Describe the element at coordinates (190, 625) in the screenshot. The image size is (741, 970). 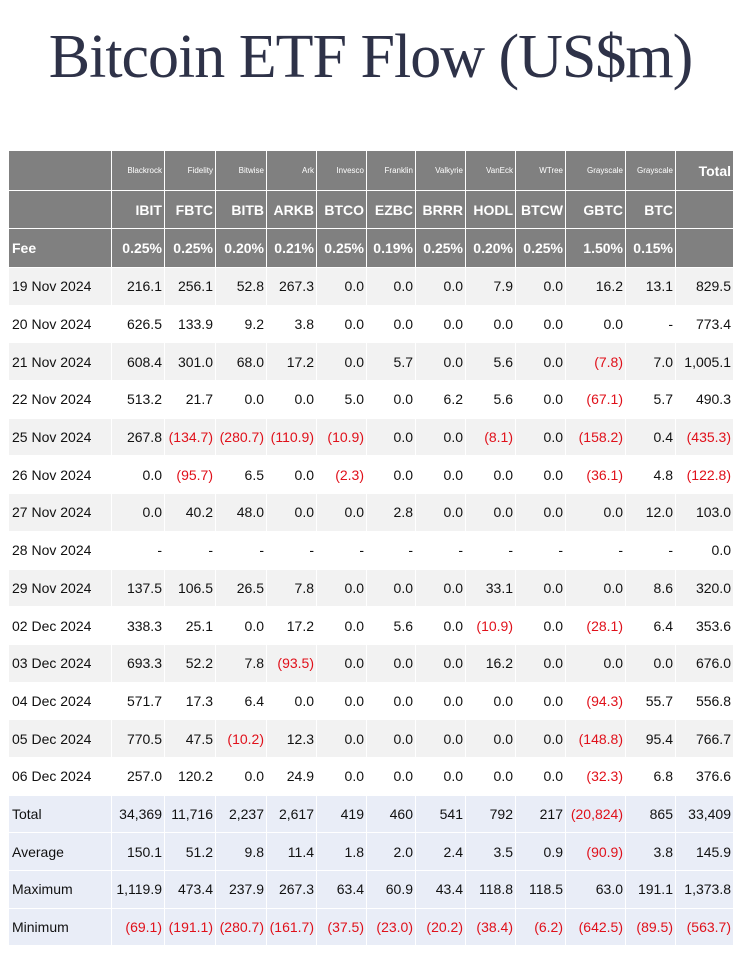
I see `flow-value: 25.1` at that location.